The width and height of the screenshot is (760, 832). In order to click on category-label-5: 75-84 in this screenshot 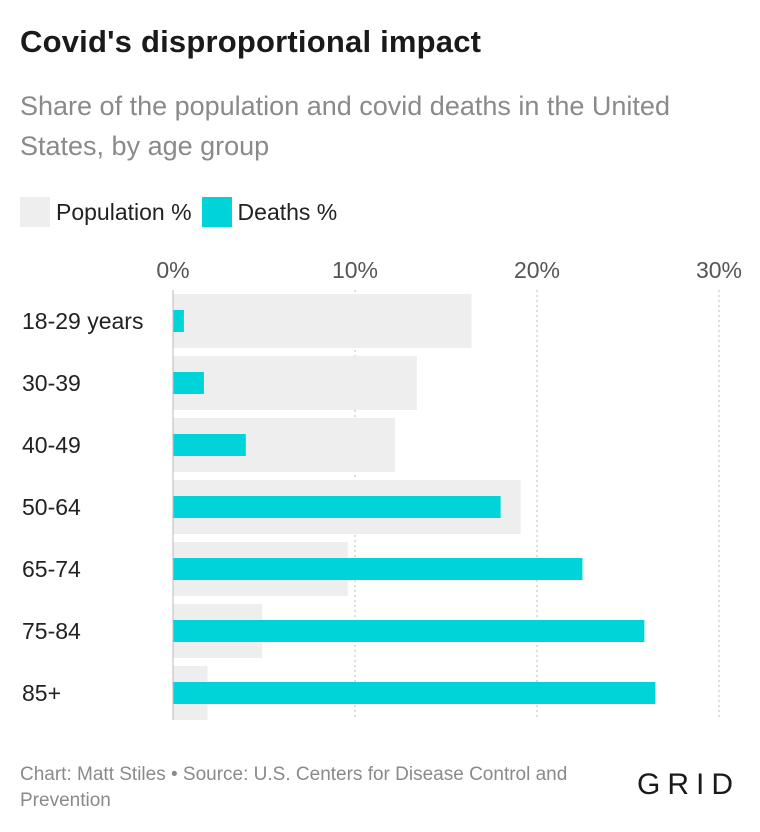, I will do `click(51, 631)`.